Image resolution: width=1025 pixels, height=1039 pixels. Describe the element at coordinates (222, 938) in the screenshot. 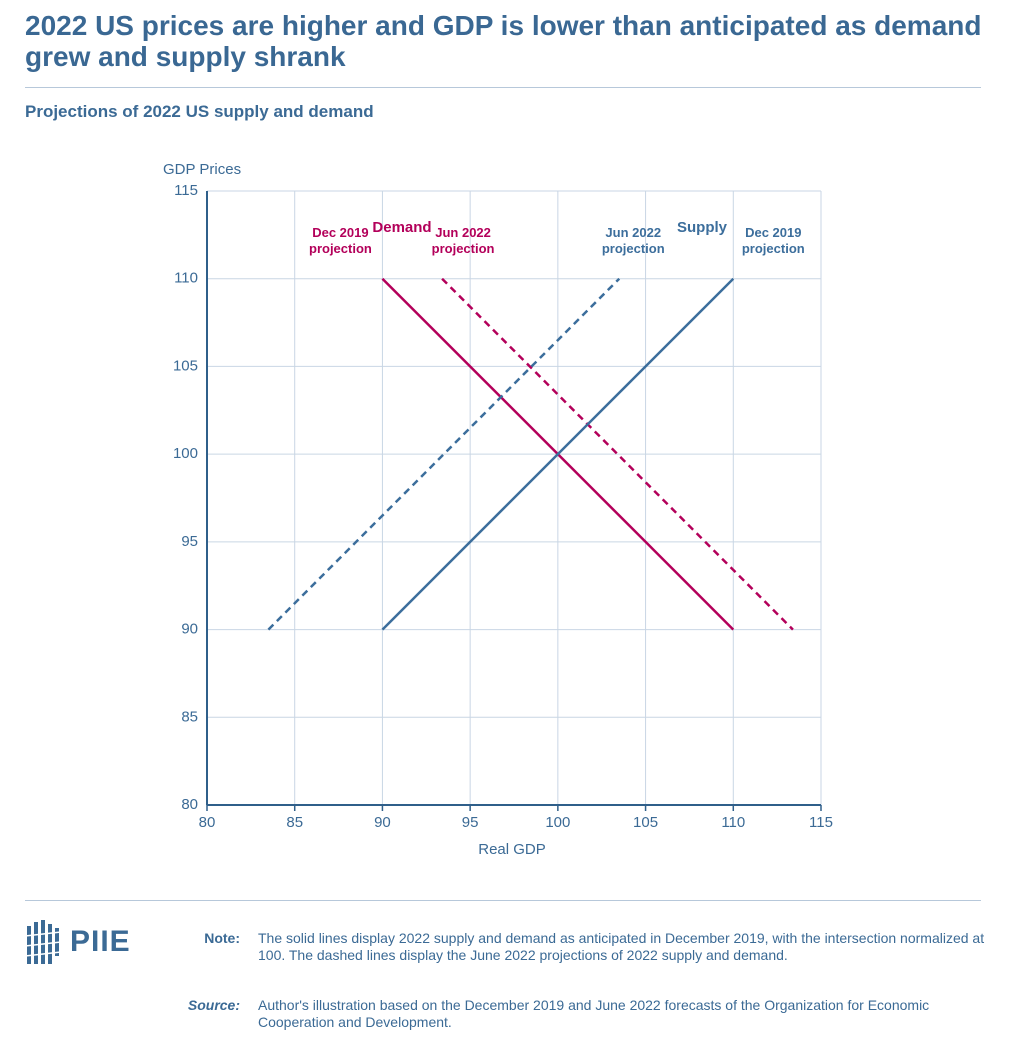

I see `note-label: Note:` at that location.